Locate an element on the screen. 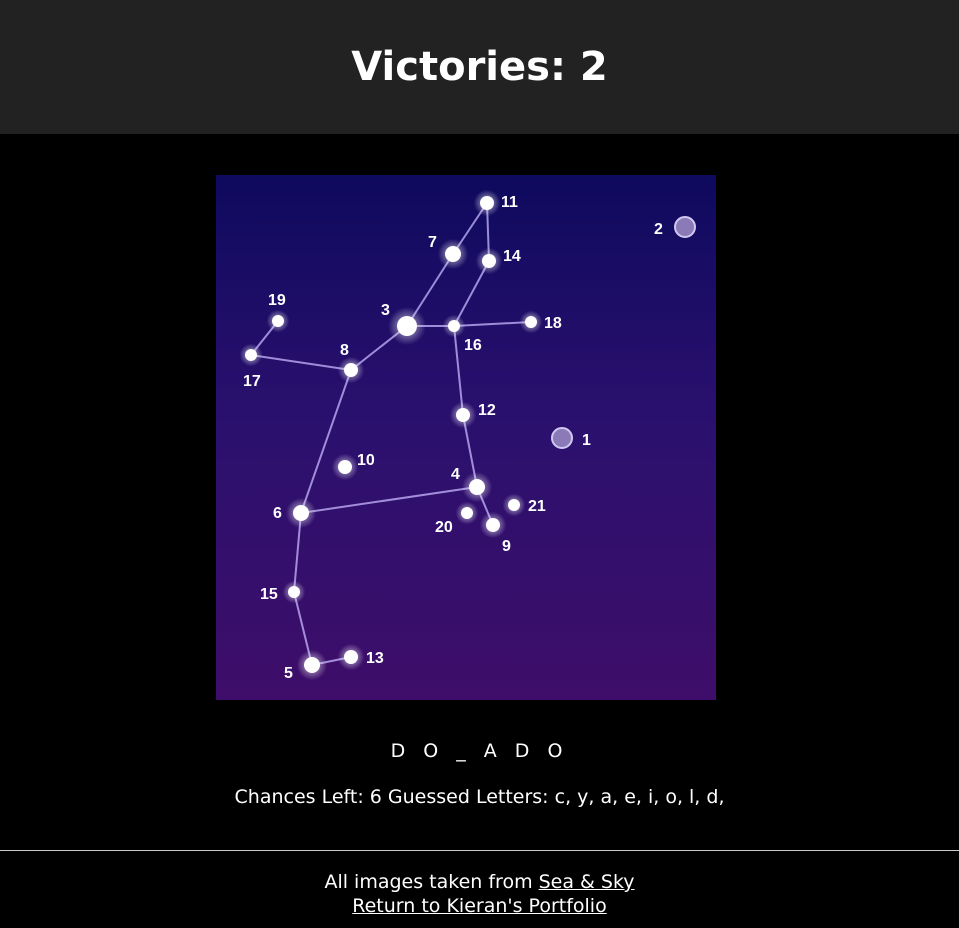  star-10: 10 is located at coordinates (353, 466).